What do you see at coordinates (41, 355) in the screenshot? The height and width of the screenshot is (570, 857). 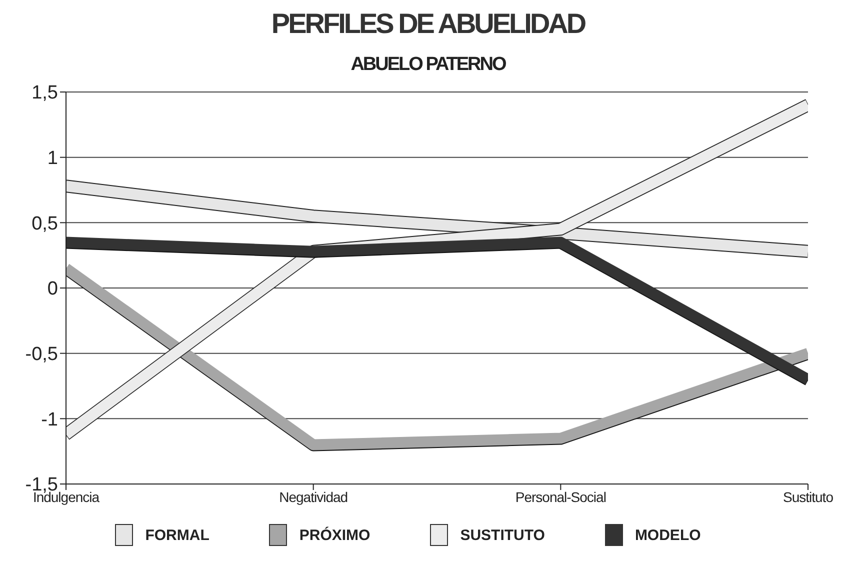 I see `y-tick-label: -0,5` at bounding box center [41, 355].